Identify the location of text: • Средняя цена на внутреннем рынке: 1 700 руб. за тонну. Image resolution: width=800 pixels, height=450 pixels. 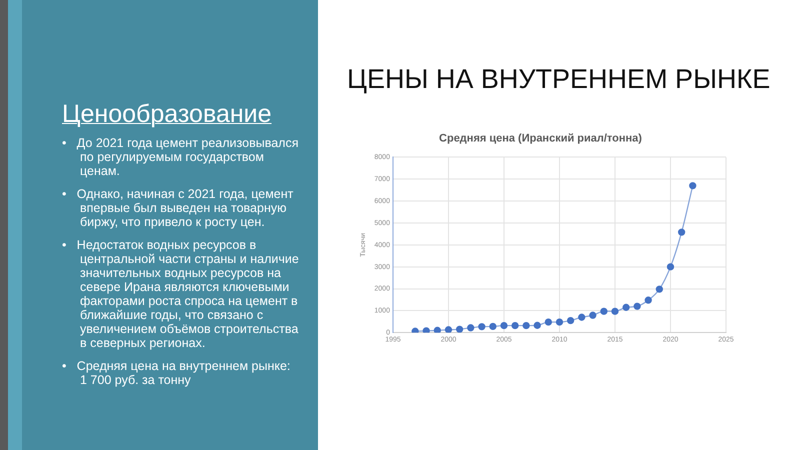
(177, 373).